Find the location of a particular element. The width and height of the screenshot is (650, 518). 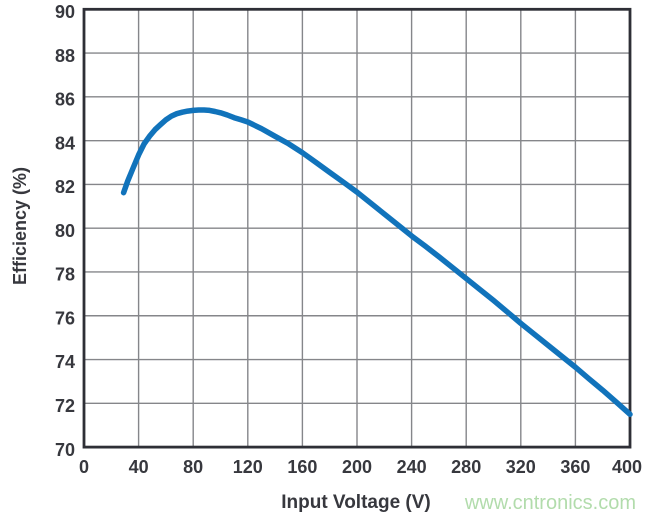

svg-text: www.cntronics.com is located at coordinates (550, 503).